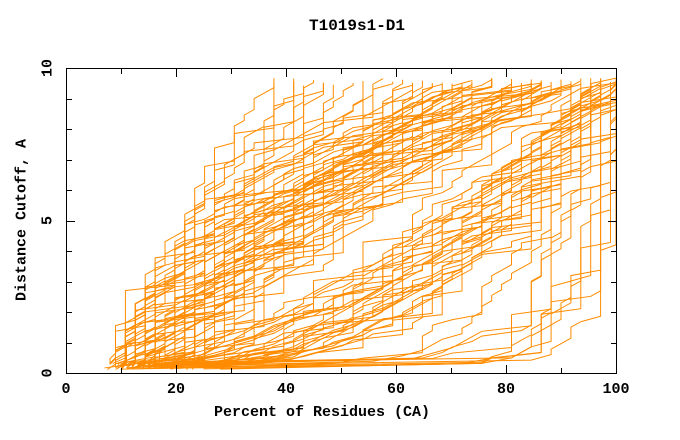  I want to click on x-tick-label: 80, so click(506, 389).